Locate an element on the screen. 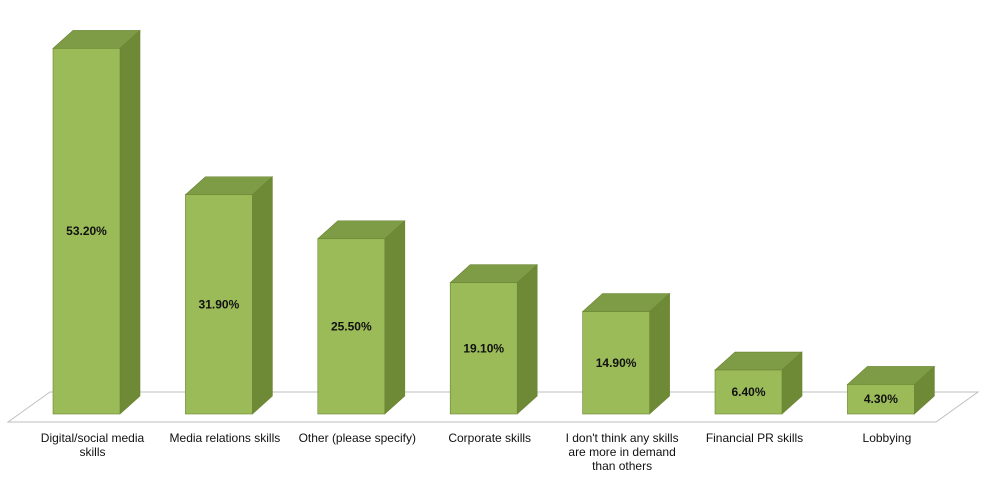 The height and width of the screenshot is (487, 987). category-label: Digital/social media skills is located at coordinates (93, 445).